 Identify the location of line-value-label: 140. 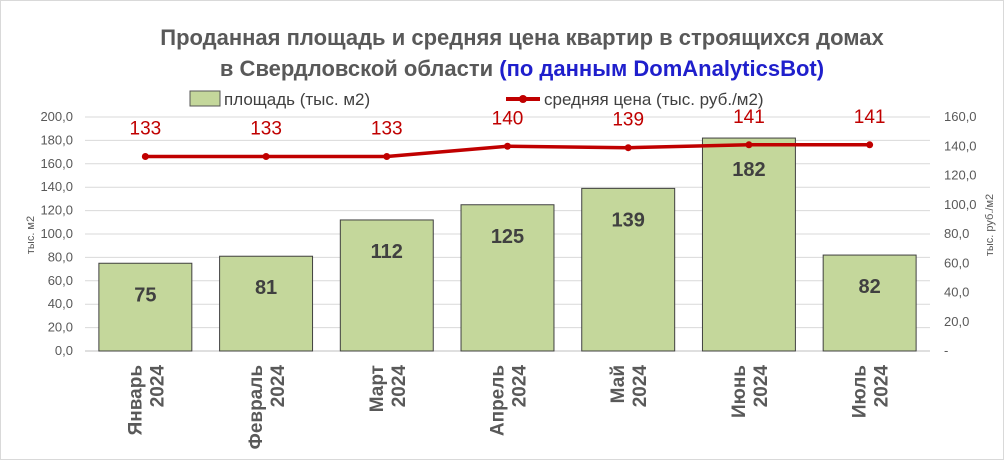
(508, 118).